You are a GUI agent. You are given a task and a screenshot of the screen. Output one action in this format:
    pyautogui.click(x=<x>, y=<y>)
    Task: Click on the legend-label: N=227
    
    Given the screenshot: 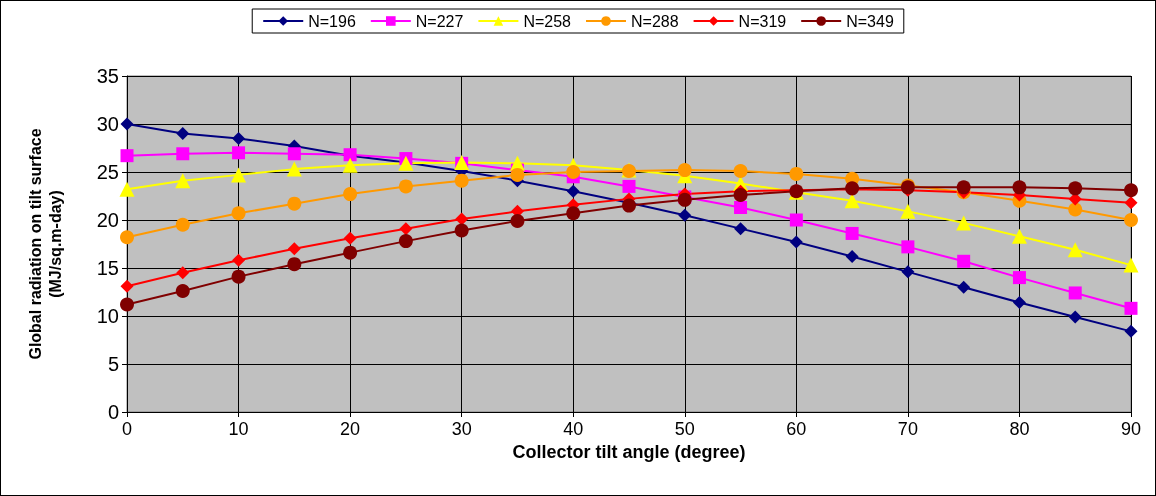 What is the action you would take?
    pyautogui.click(x=439, y=21)
    